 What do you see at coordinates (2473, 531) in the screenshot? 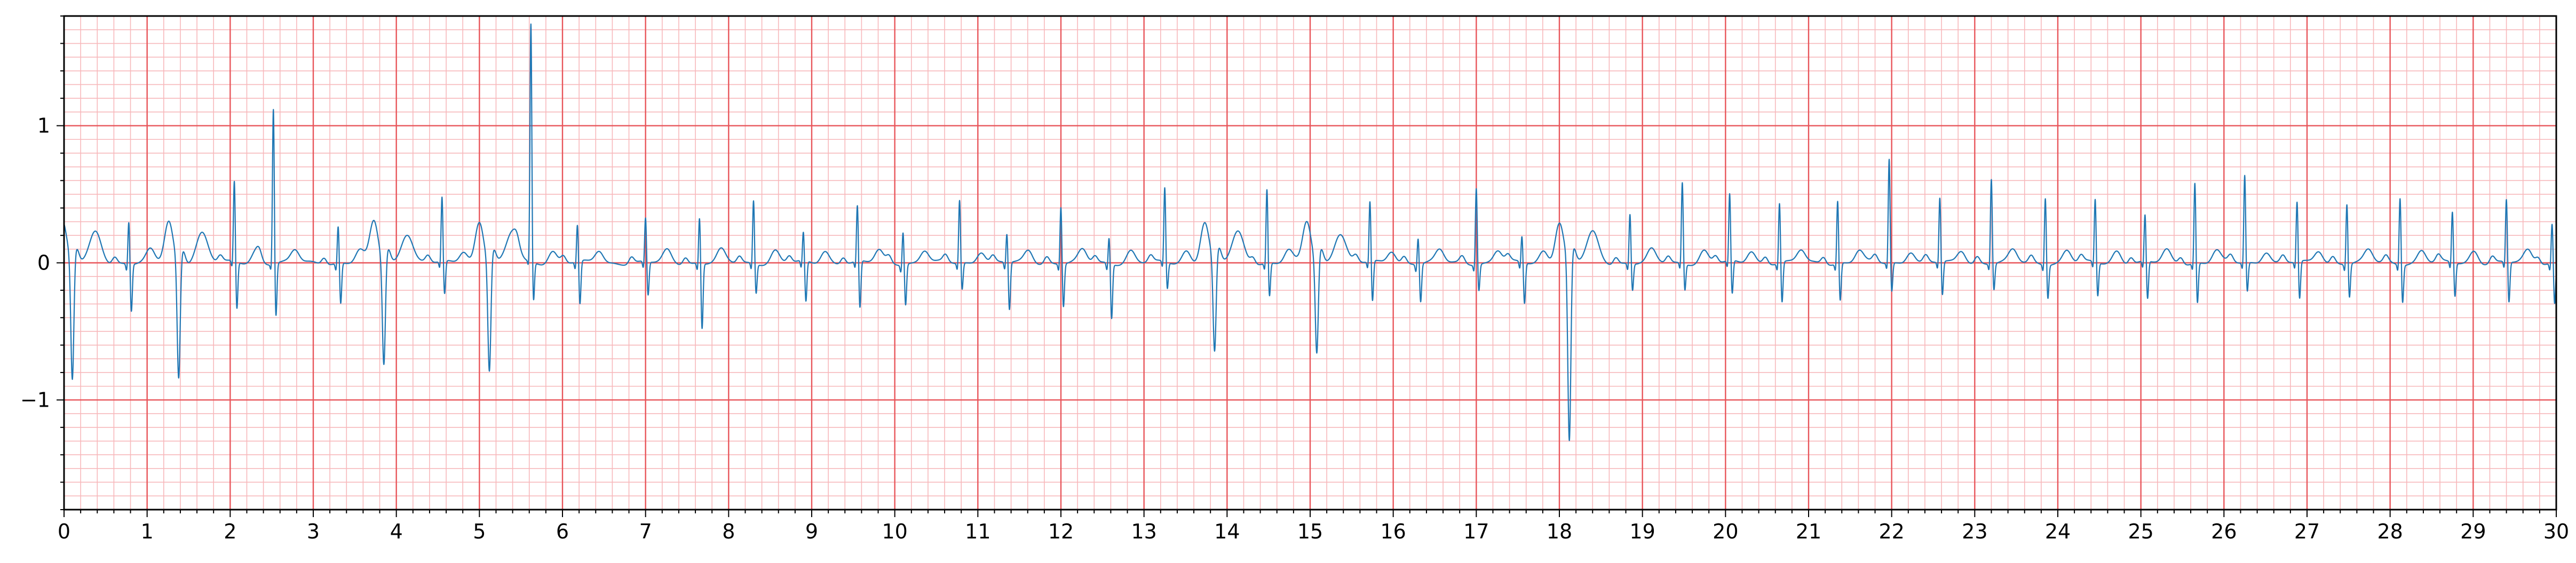
I see `x-tick-label: 29` at bounding box center [2473, 531].